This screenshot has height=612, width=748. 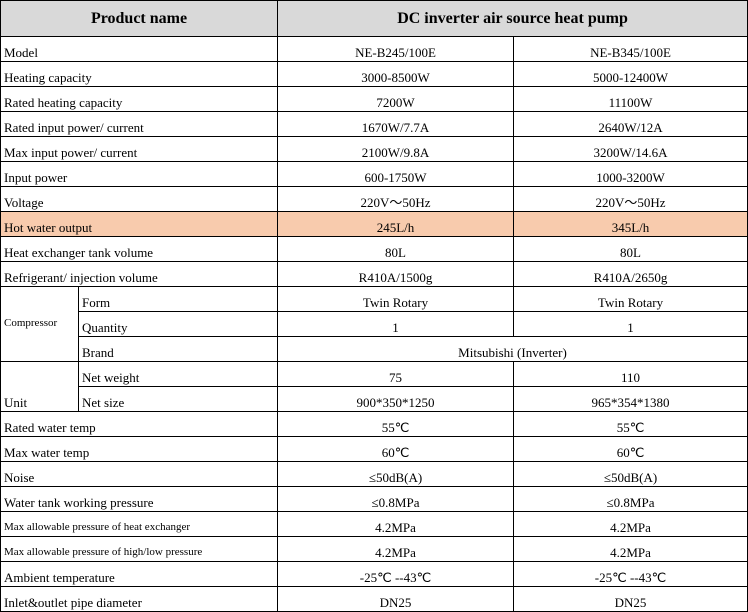 What do you see at coordinates (139, 449) in the screenshot?
I see `row-label: Max water temp` at bounding box center [139, 449].